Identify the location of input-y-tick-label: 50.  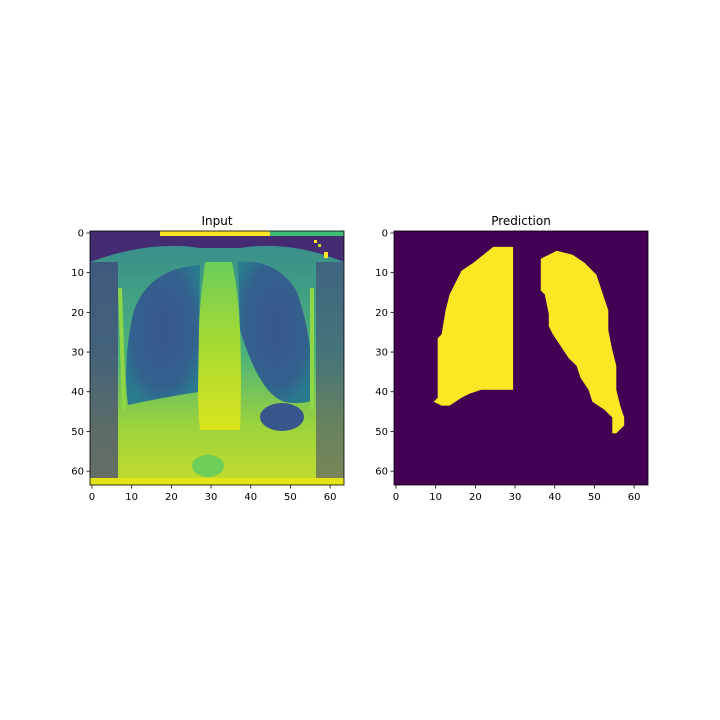
(77, 432).